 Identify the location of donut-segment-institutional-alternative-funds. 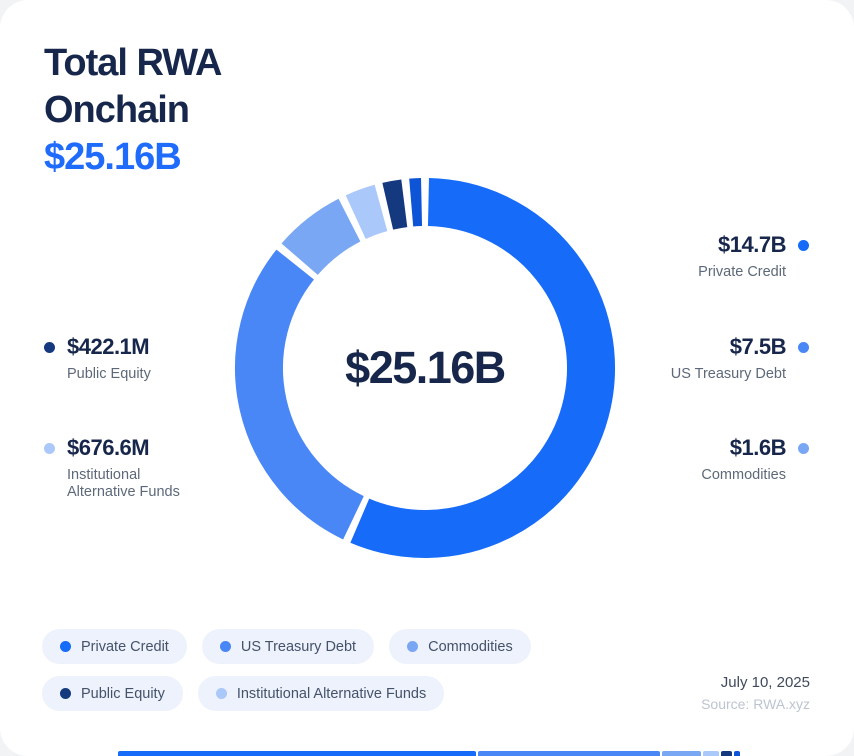
(366, 212).